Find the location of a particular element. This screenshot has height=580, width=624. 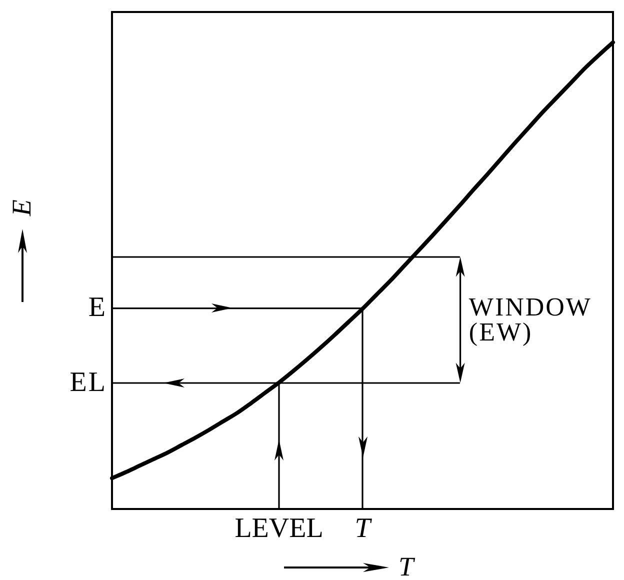

x-tick-label: LEVEL is located at coordinates (279, 528).